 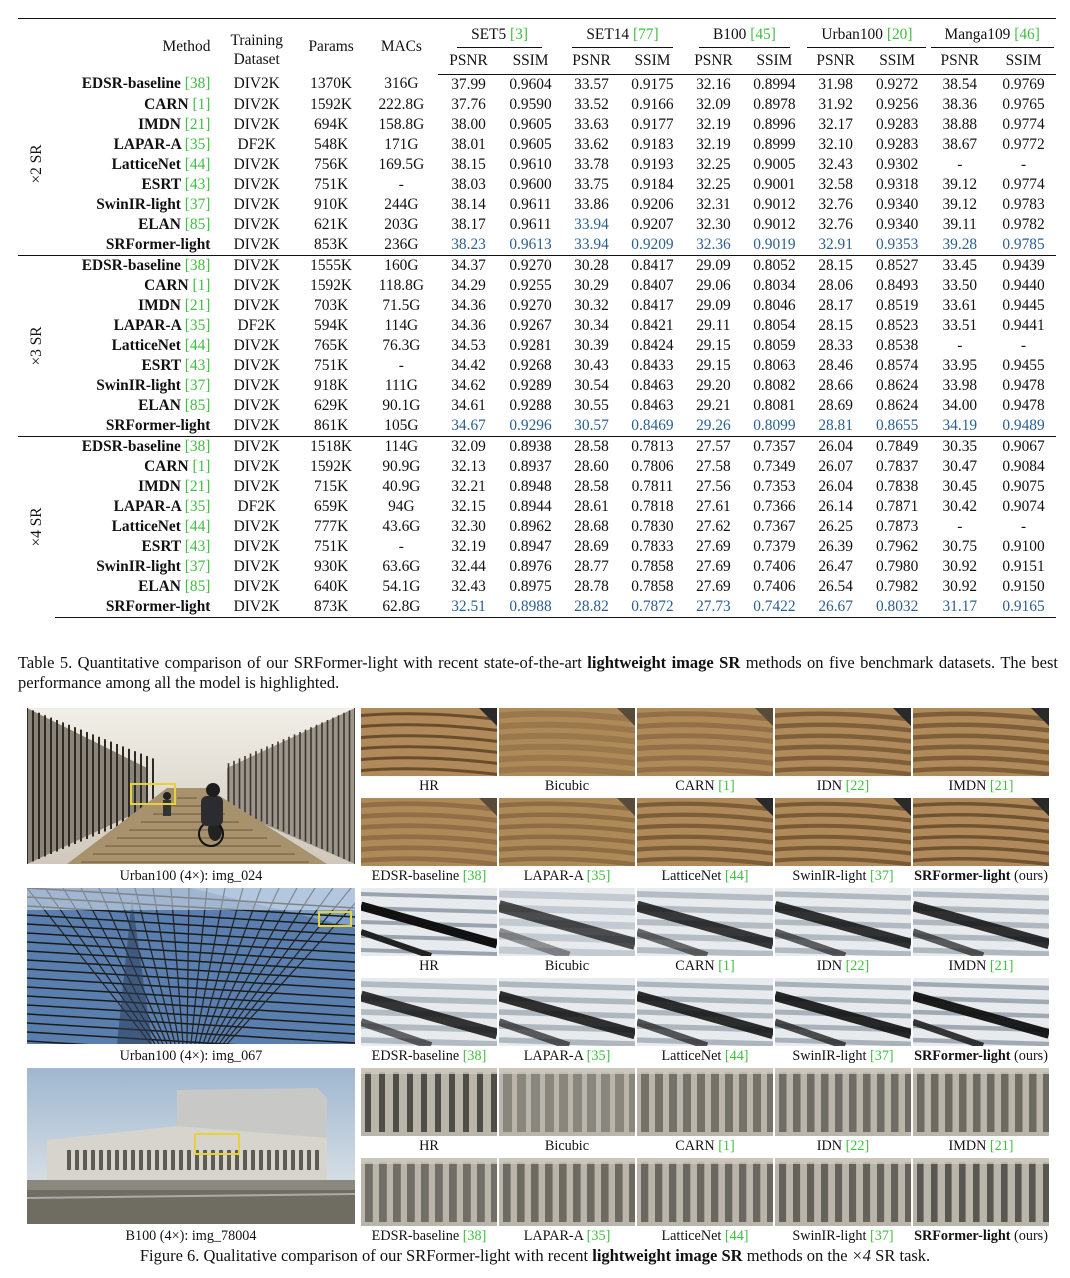 I want to click on psnr-value: 32.13, so click(x=468, y=466).